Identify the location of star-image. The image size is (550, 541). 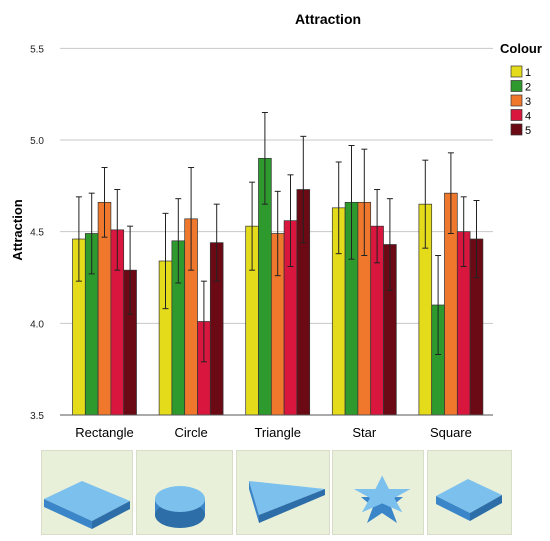
(378, 492).